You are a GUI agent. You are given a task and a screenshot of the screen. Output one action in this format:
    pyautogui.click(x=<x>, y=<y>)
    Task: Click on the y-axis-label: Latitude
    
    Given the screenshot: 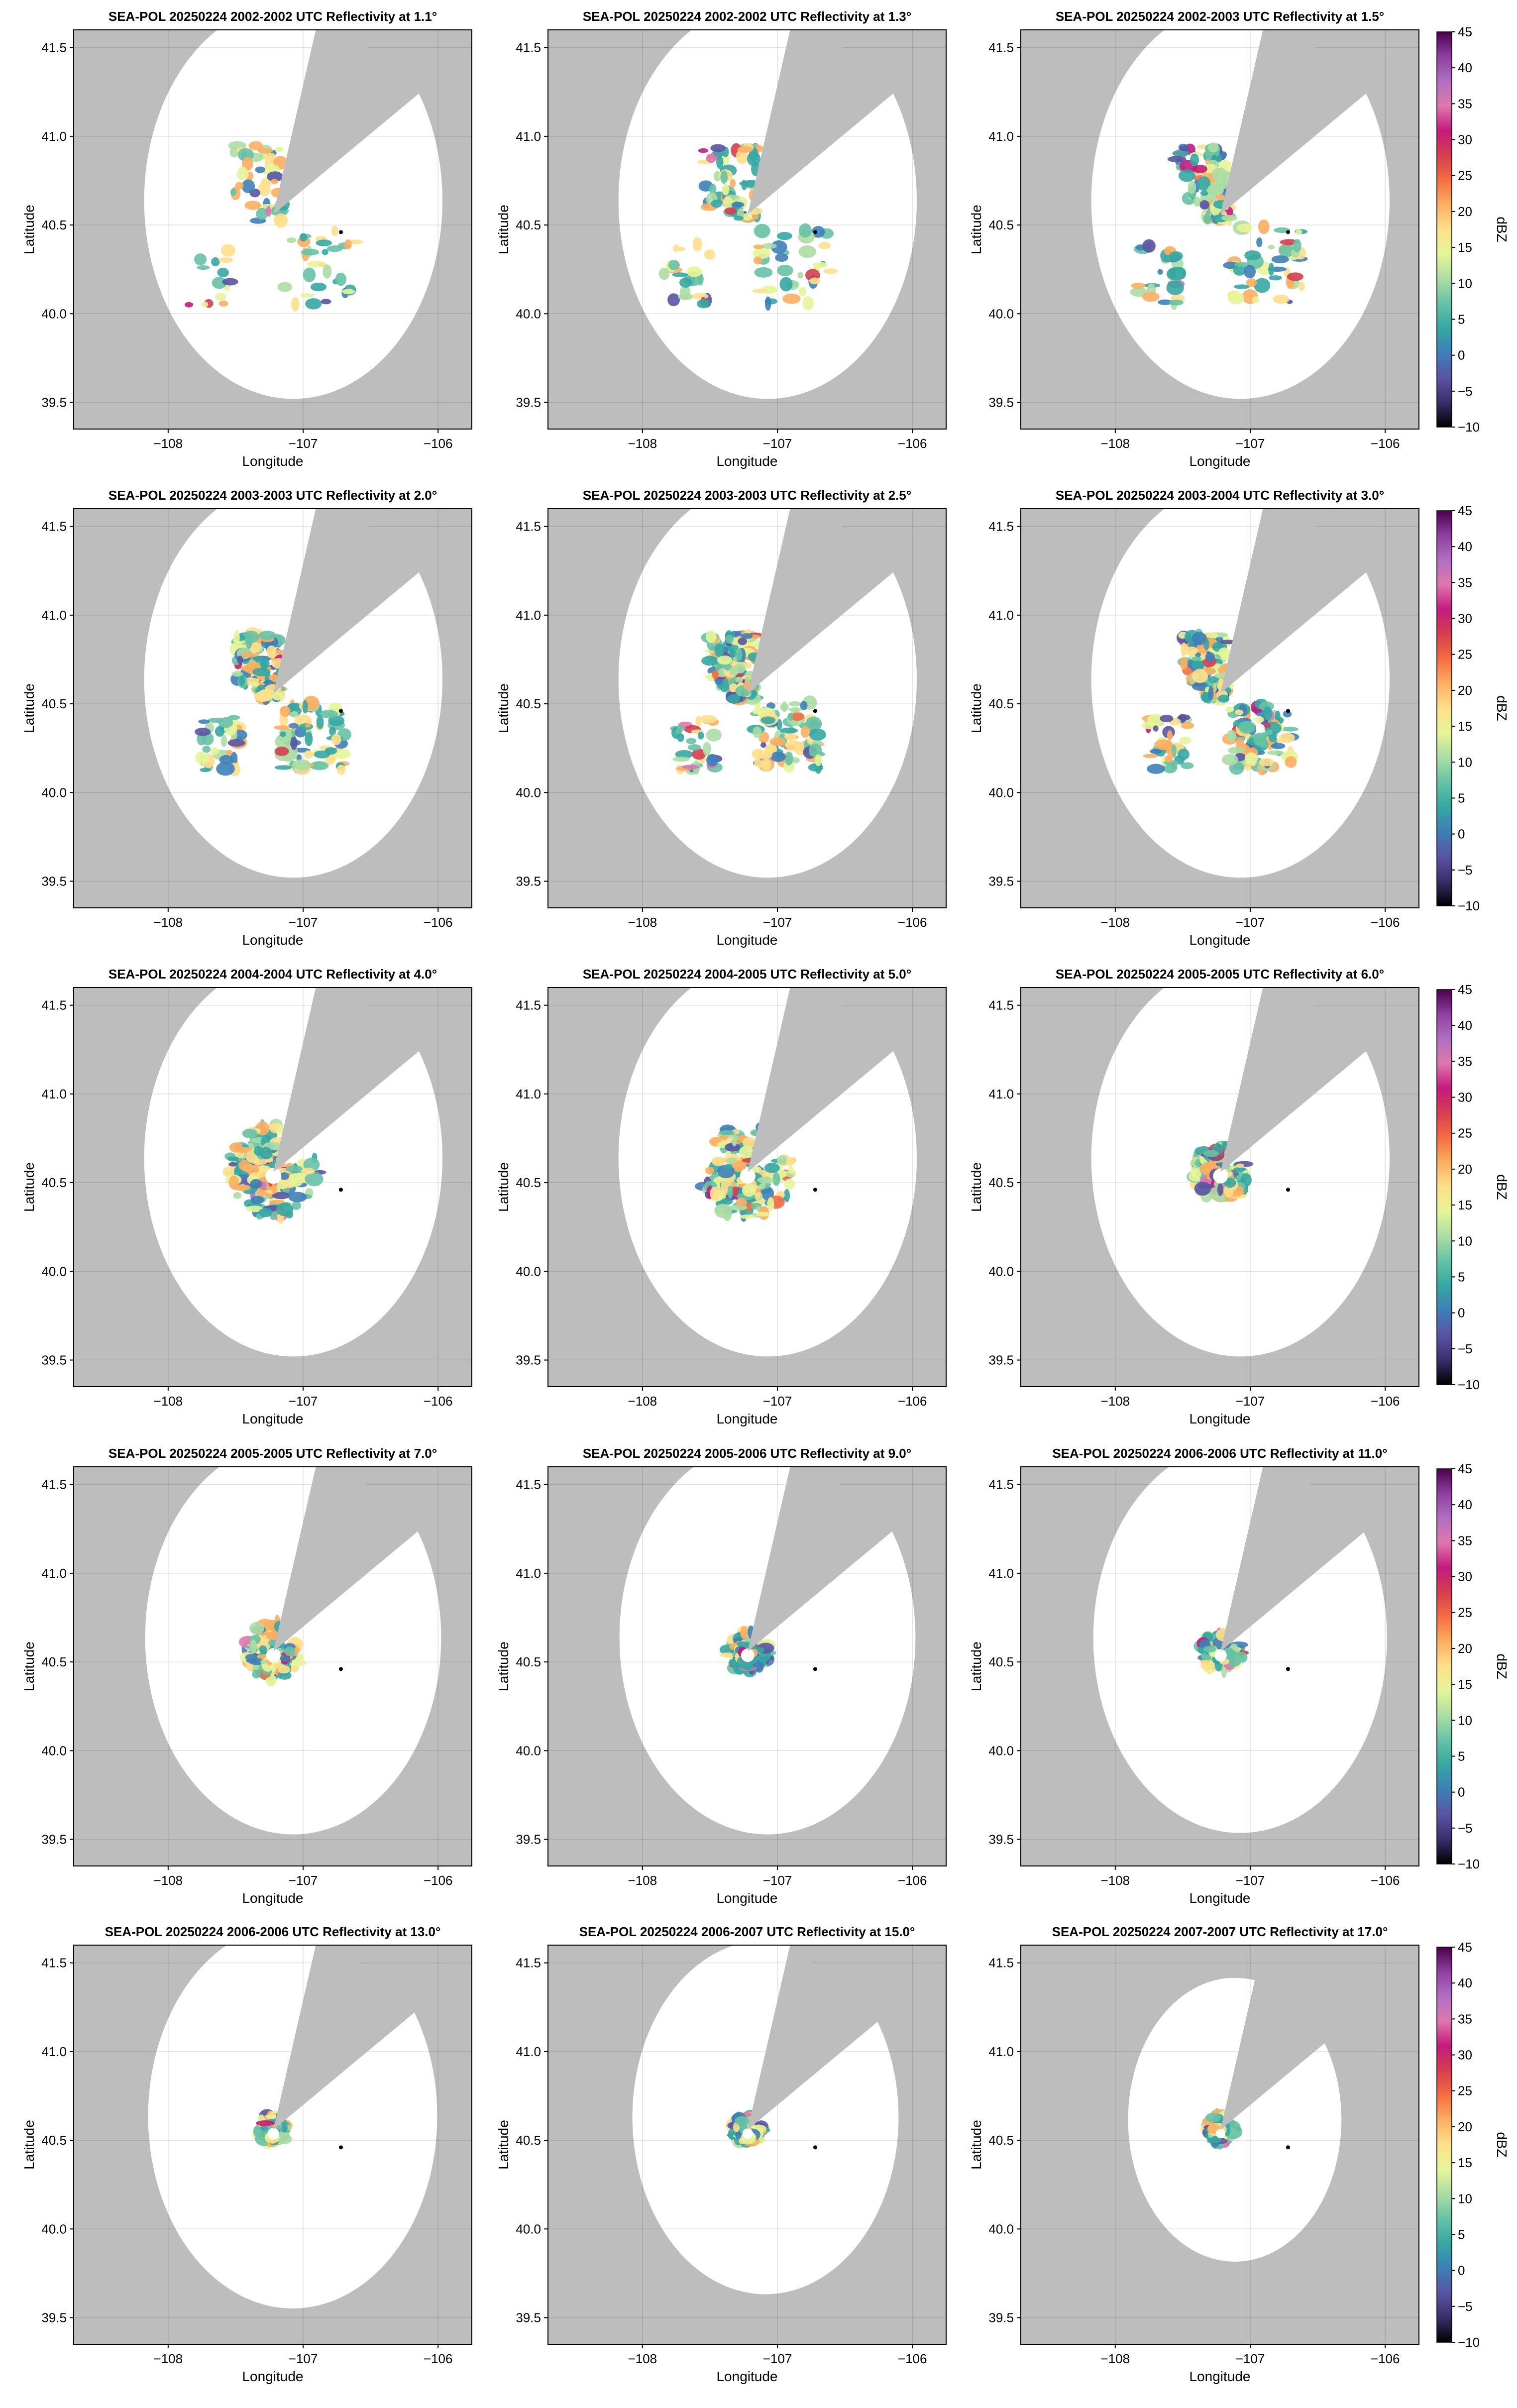 What is the action you would take?
    pyautogui.click(x=504, y=1666)
    